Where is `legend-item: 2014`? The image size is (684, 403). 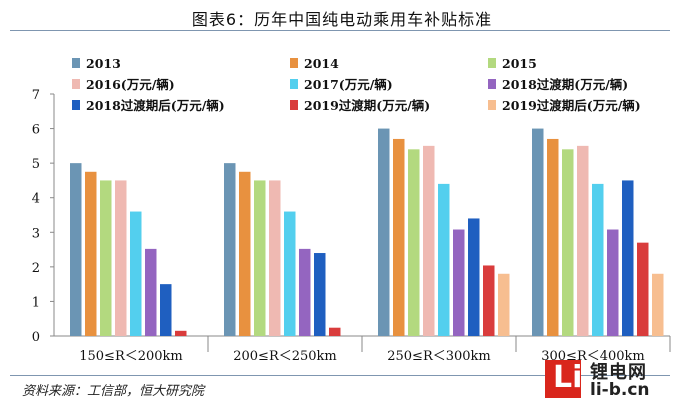
legend-item: 2014 is located at coordinates (314, 63).